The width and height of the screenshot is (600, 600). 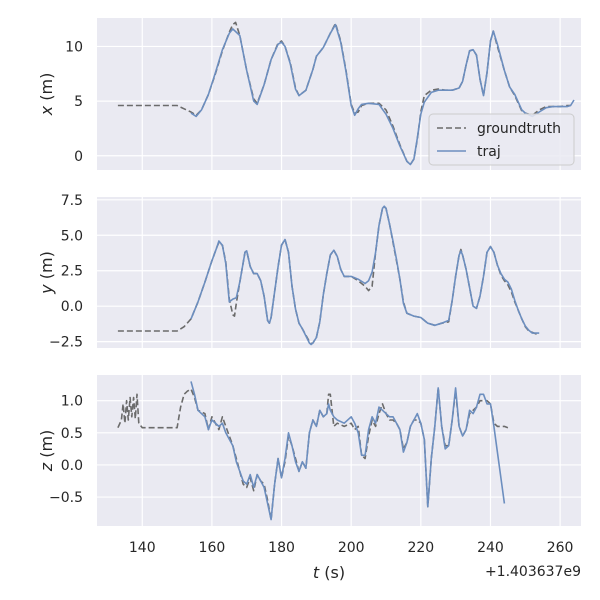 What do you see at coordinates (46, 289) in the screenshot?
I see `y-axis-var: y` at bounding box center [46, 289].